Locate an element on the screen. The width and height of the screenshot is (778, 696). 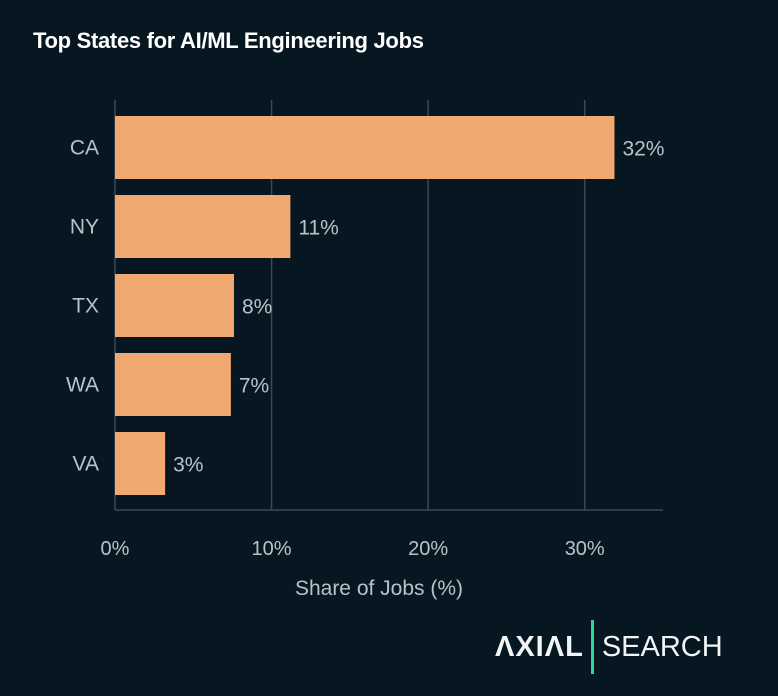
x-tick-label: 0% is located at coordinates (115, 549).